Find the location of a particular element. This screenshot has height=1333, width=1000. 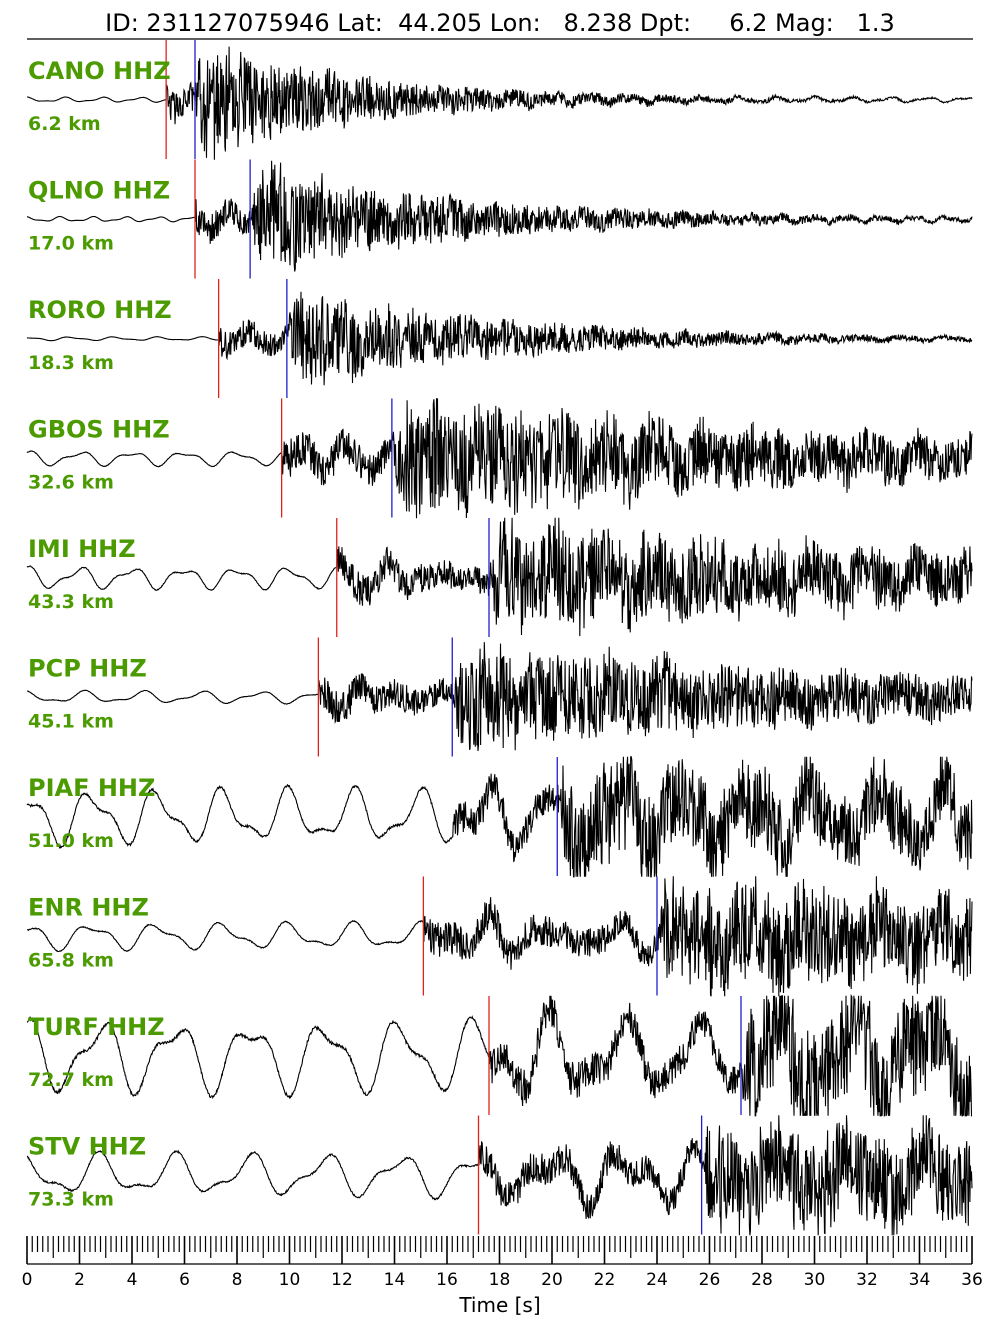

distance-label: 6.2 km is located at coordinates (64, 124).